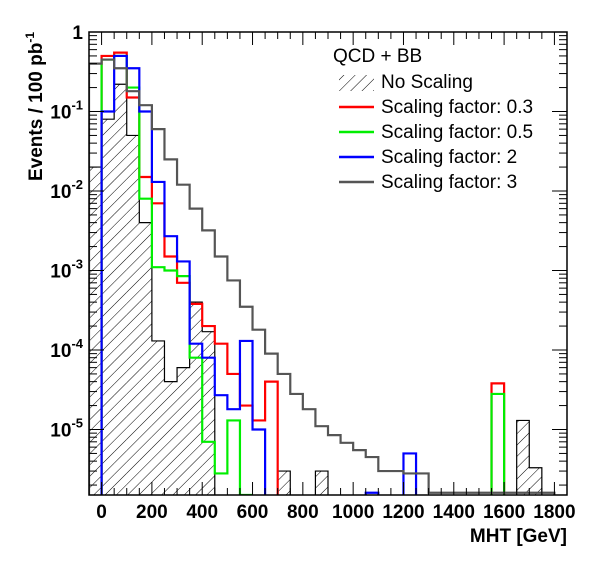  I want to click on legend-label: Scaling factor: 2, so click(449, 157).